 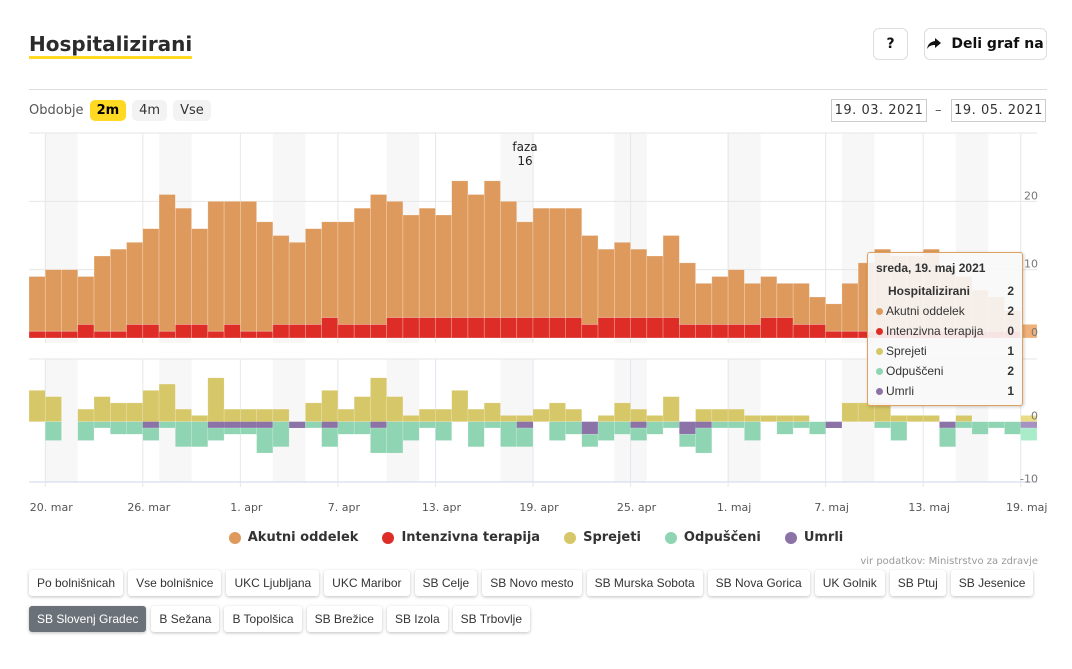 I want to click on hospital-button: SB Novo mesto, so click(x=532, y=583).